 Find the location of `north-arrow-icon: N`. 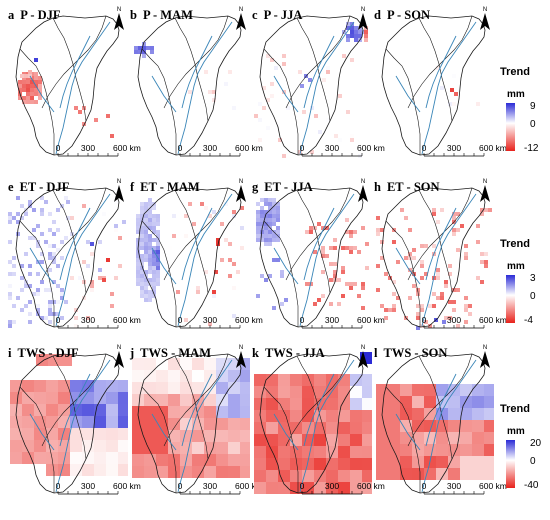

north-arrow-icon: N is located at coordinates (241, 190).